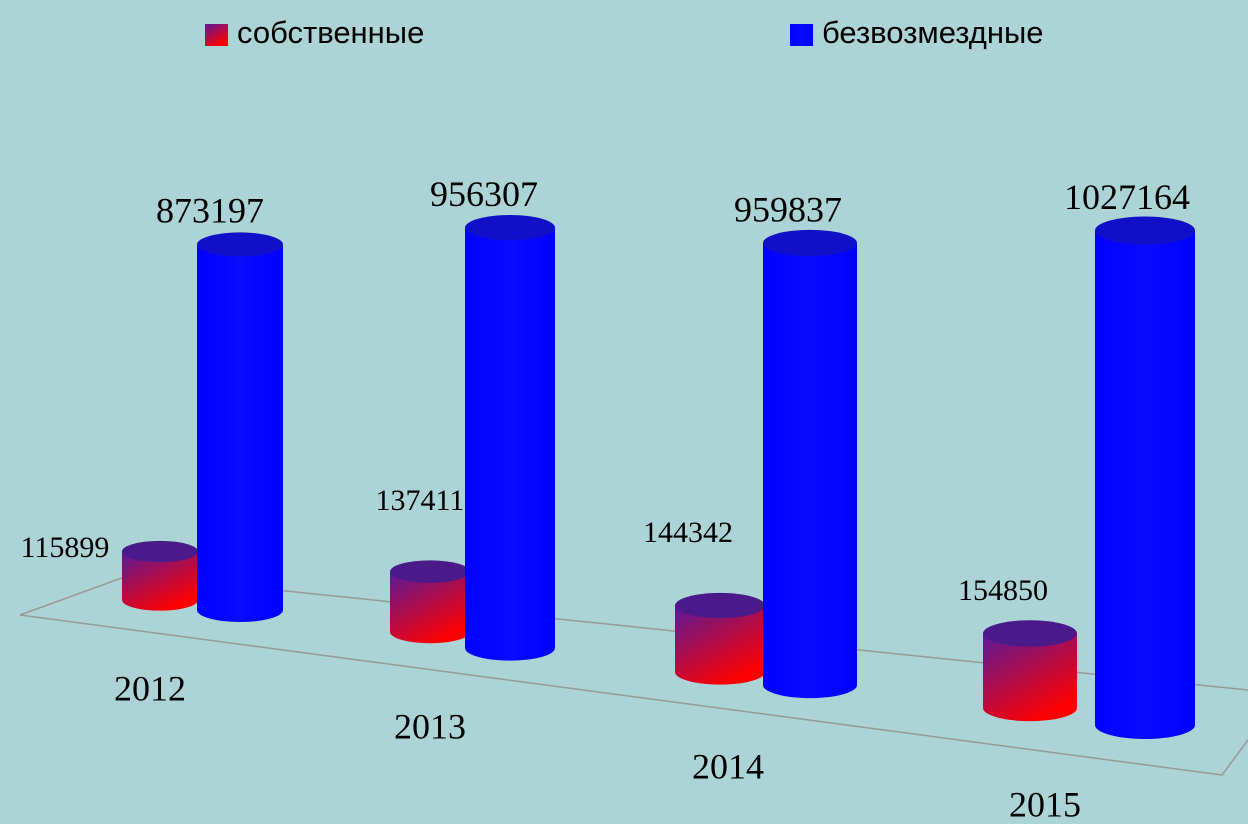 This screenshot has height=824, width=1248. I want to click on x-tick-label: 2014, so click(728, 766).